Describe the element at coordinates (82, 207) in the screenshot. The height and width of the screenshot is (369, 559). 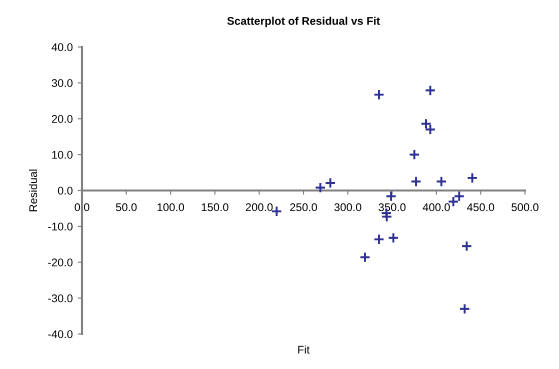
I see `x-tick-label: 0.0` at that location.